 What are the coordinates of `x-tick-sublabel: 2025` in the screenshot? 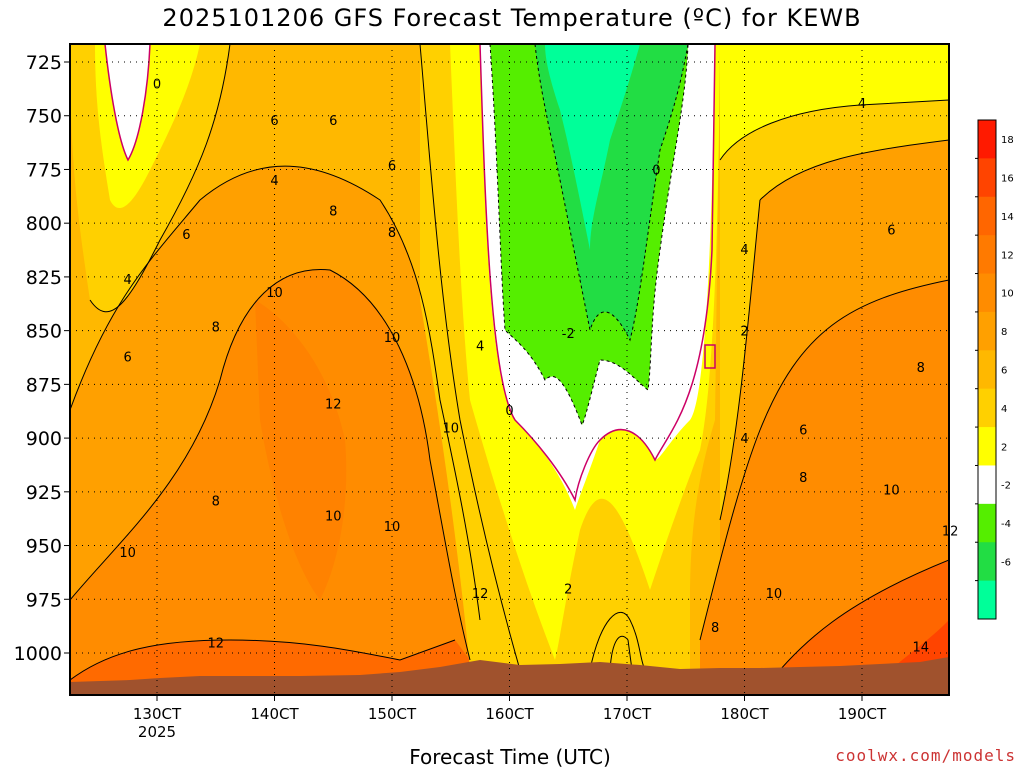 It's located at (157, 732).